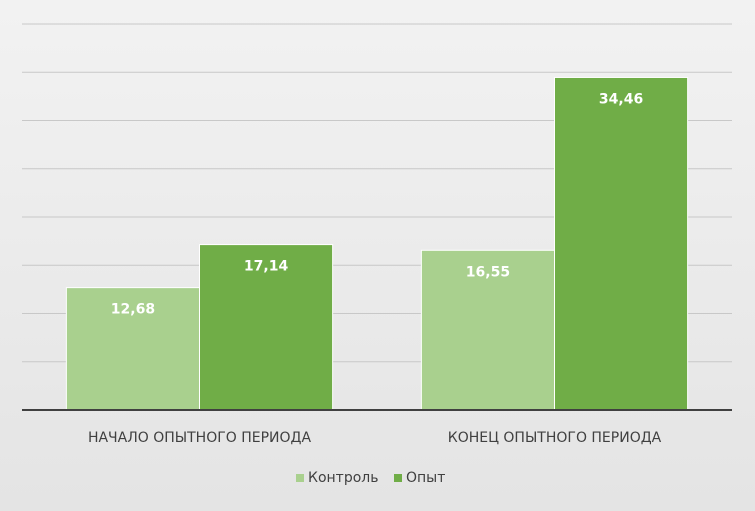 This screenshot has width=755, height=511. What do you see at coordinates (425, 478) in the screenshot?
I see `legend-label: Опыт` at bounding box center [425, 478].